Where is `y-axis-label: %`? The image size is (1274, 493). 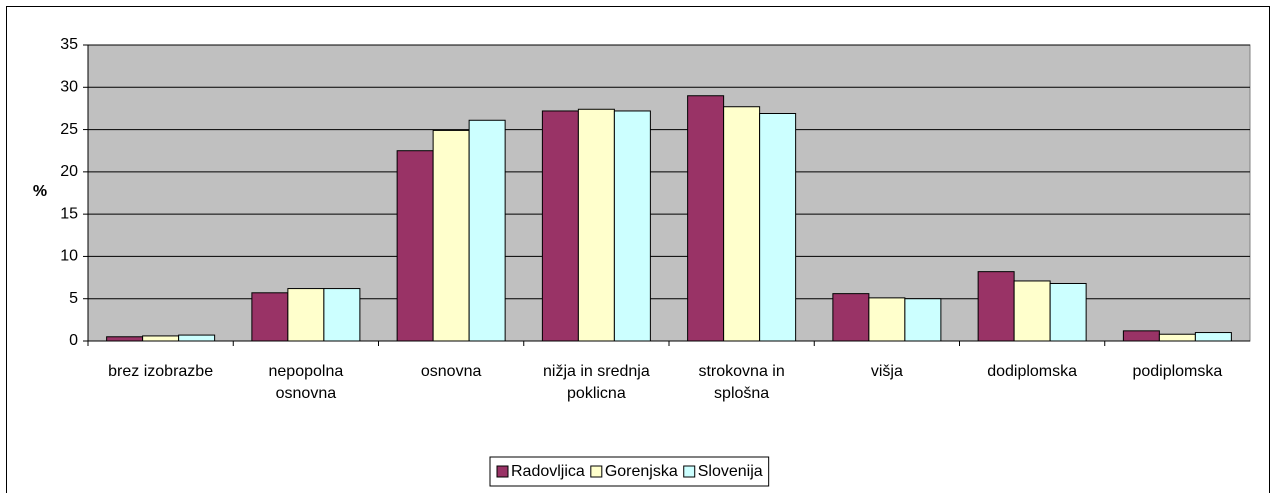
y-axis-label: % is located at coordinates (40, 191).